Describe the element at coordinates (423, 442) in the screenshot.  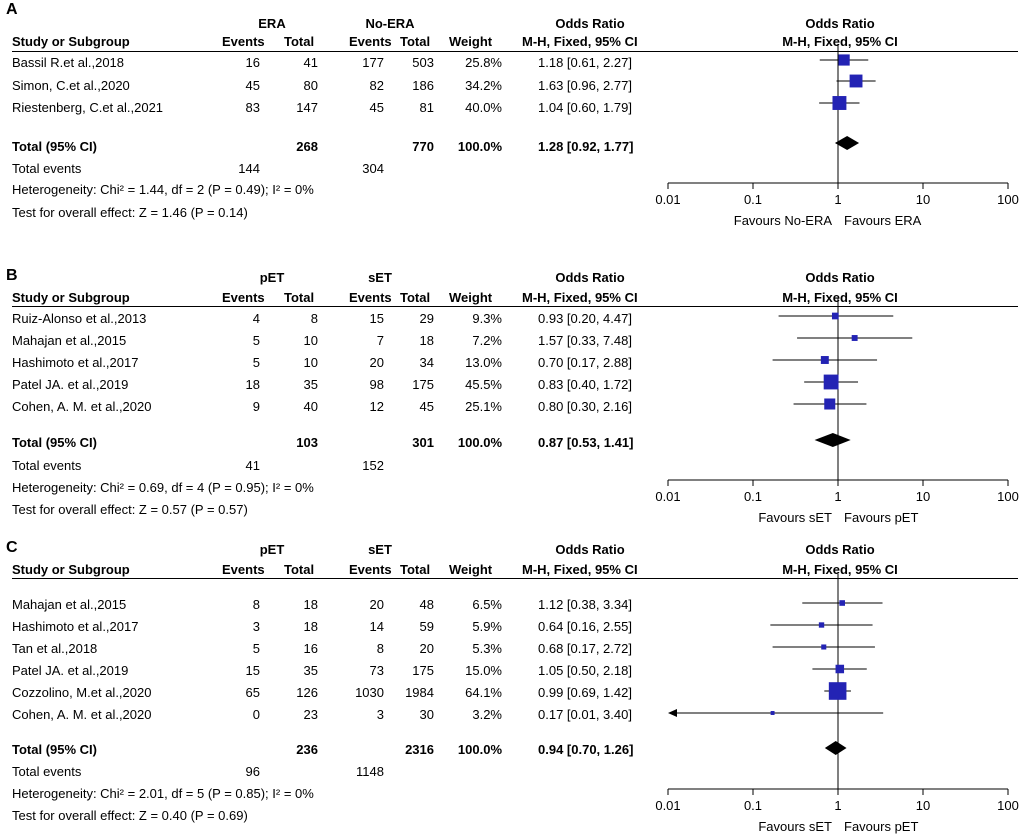
I see `group2-total: 301` at that location.